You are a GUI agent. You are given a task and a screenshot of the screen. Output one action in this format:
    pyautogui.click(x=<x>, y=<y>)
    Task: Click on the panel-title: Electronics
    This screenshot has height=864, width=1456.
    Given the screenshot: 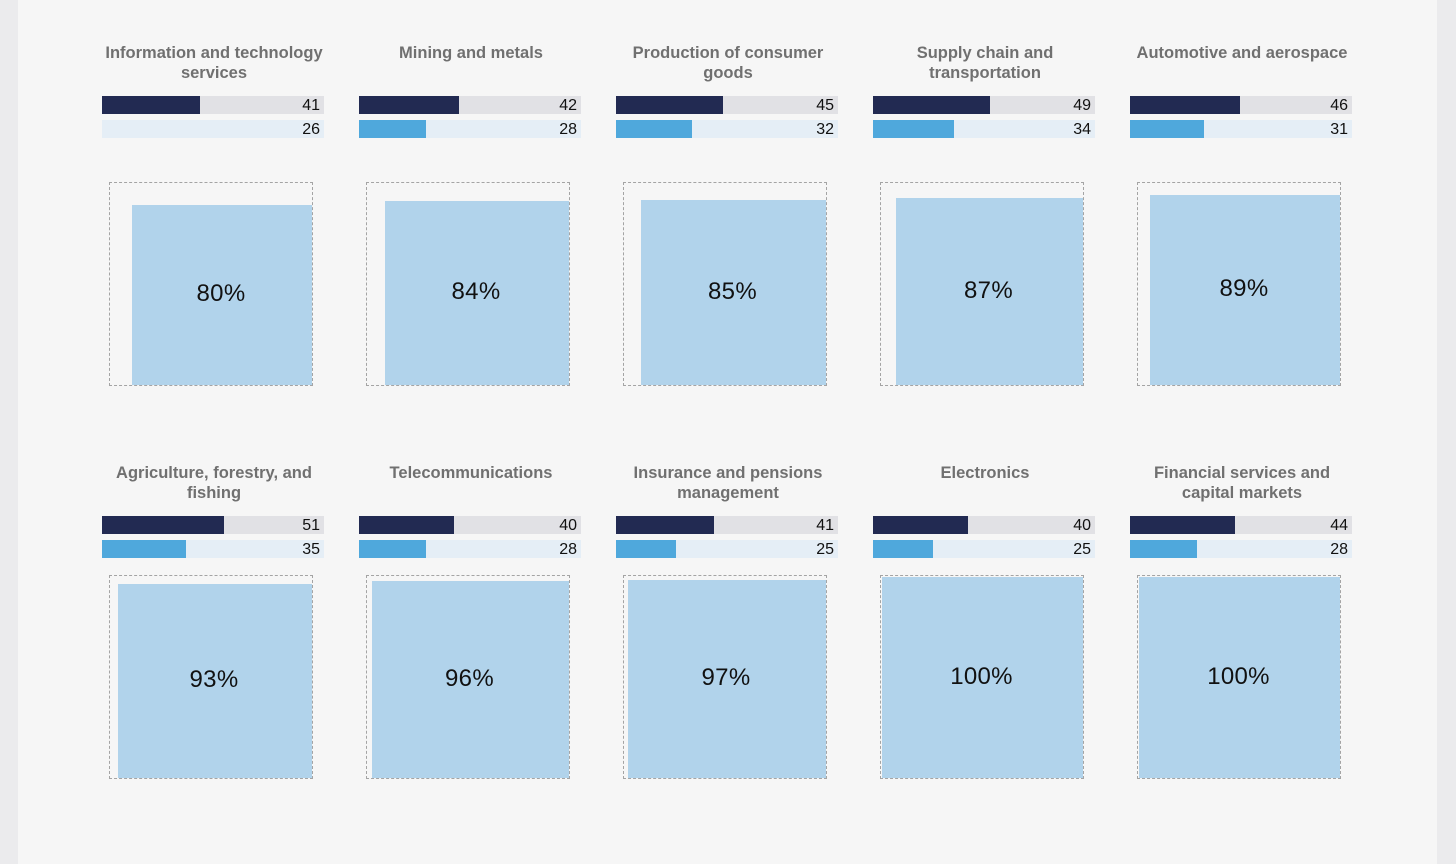 What is the action you would take?
    pyautogui.click(x=985, y=473)
    